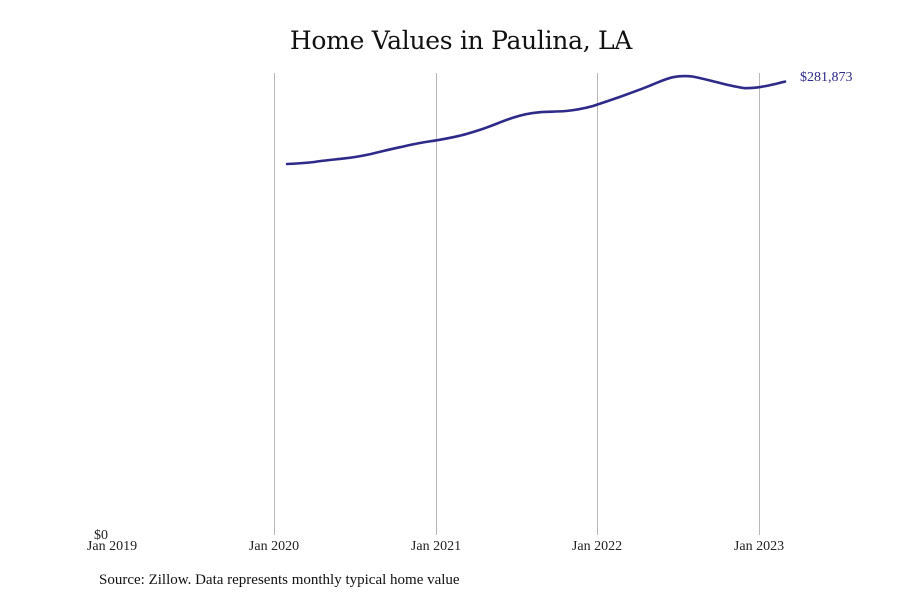 The image size is (900, 600). What do you see at coordinates (759, 546) in the screenshot?
I see `x-axis-label: Jan 2023` at bounding box center [759, 546].